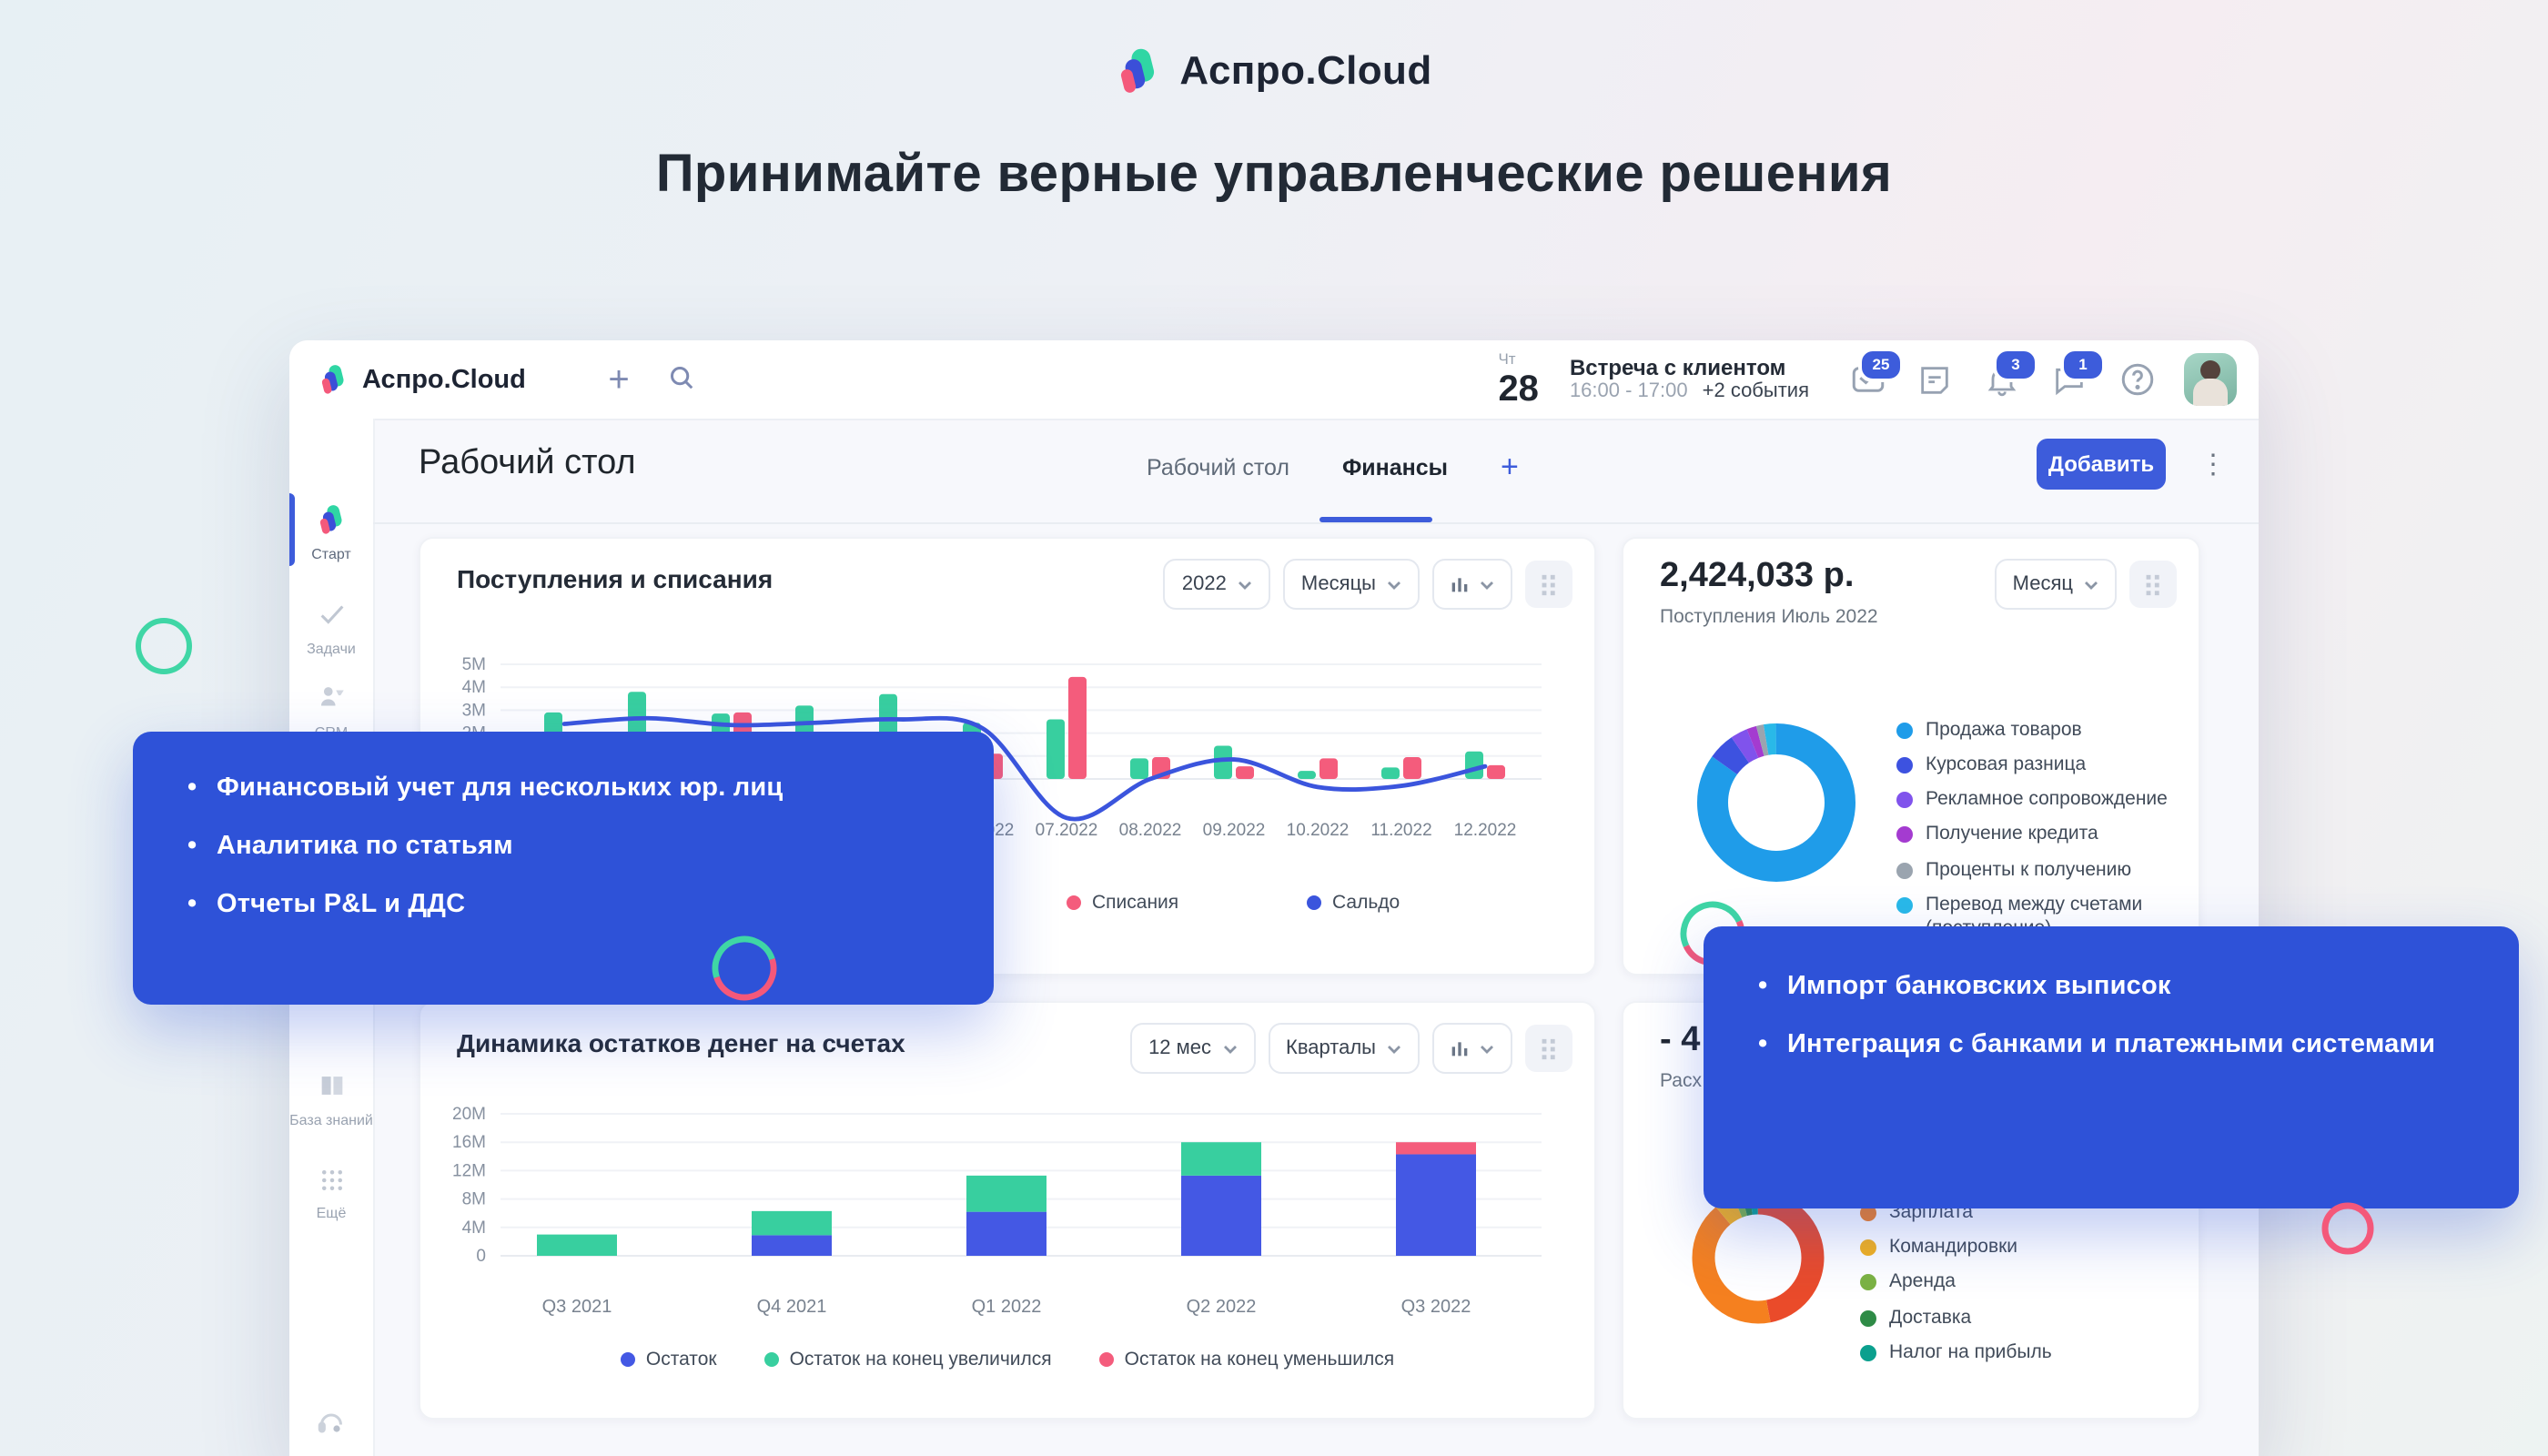 The image size is (2548, 1456). What do you see at coordinates (1274, 175) in the screenshot?
I see `page-headline: Принимайте верные управленческие решения` at bounding box center [1274, 175].